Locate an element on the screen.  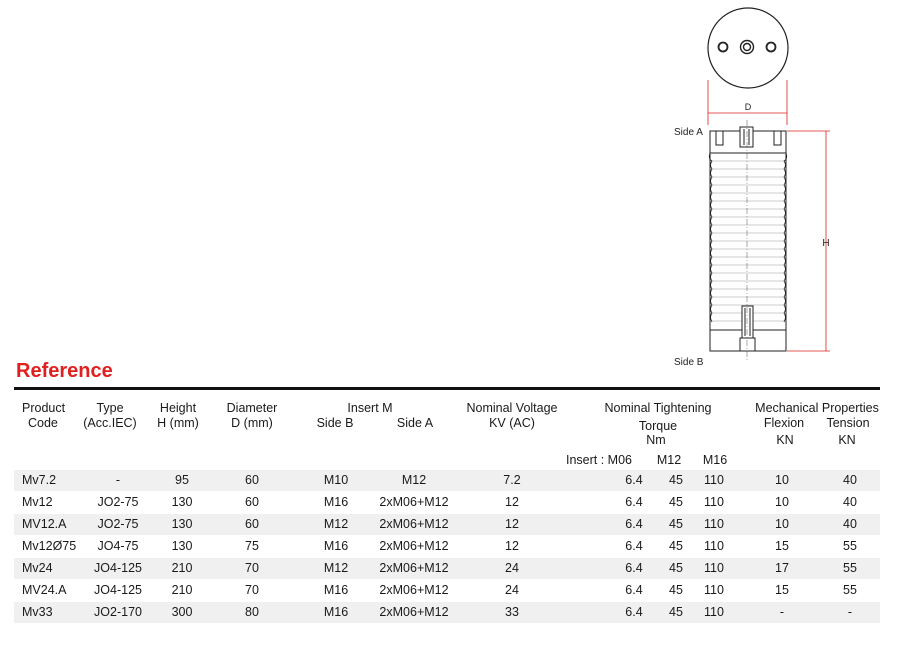
top-hole-left is located at coordinates (723, 47).